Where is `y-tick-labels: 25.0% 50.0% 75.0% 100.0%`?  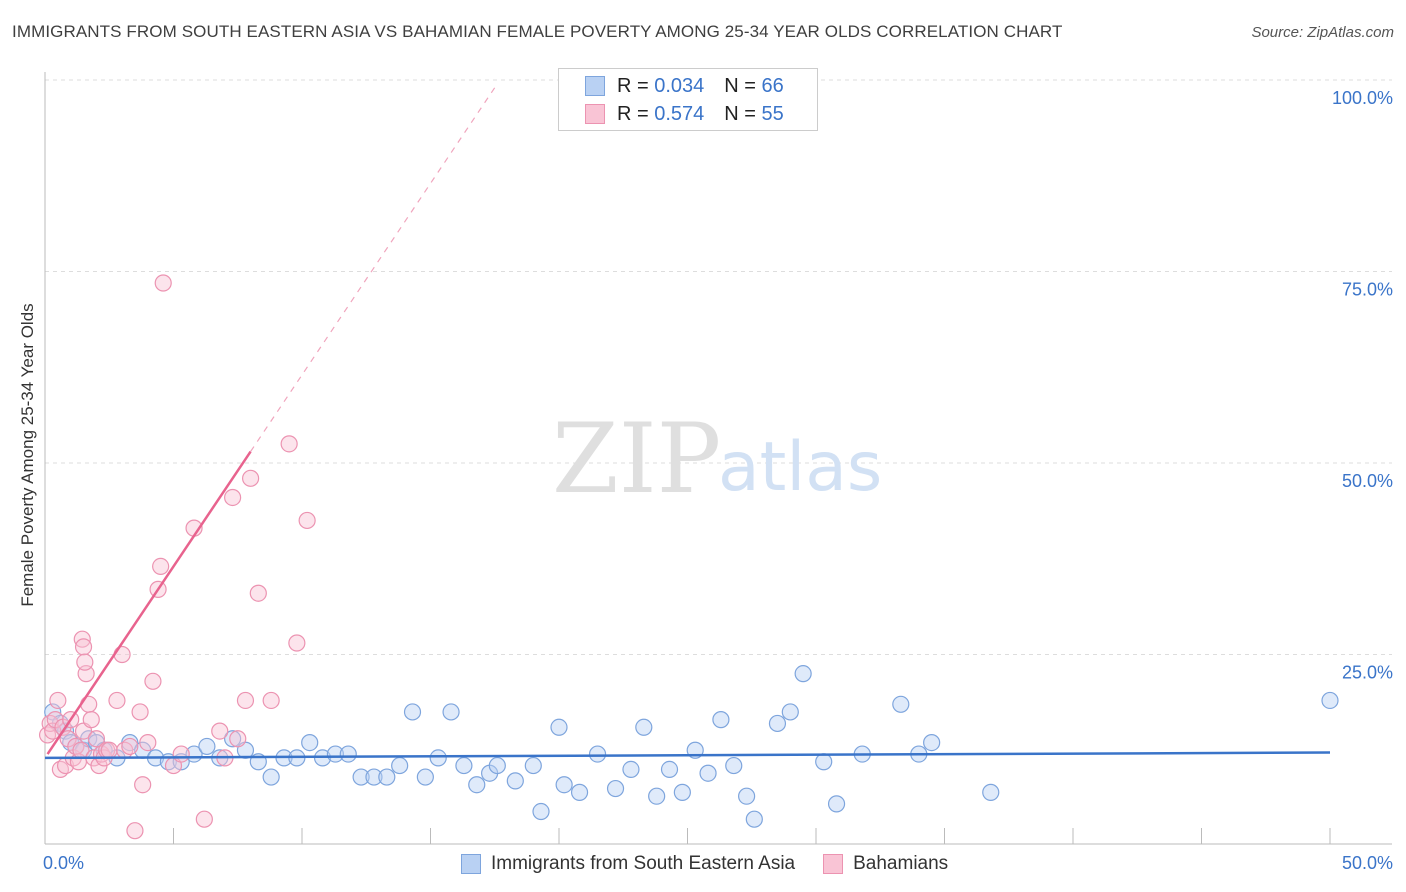 y-tick-labels: 25.0% 50.0% 75.0% 100.0% is located at coordinates (1362, 385).